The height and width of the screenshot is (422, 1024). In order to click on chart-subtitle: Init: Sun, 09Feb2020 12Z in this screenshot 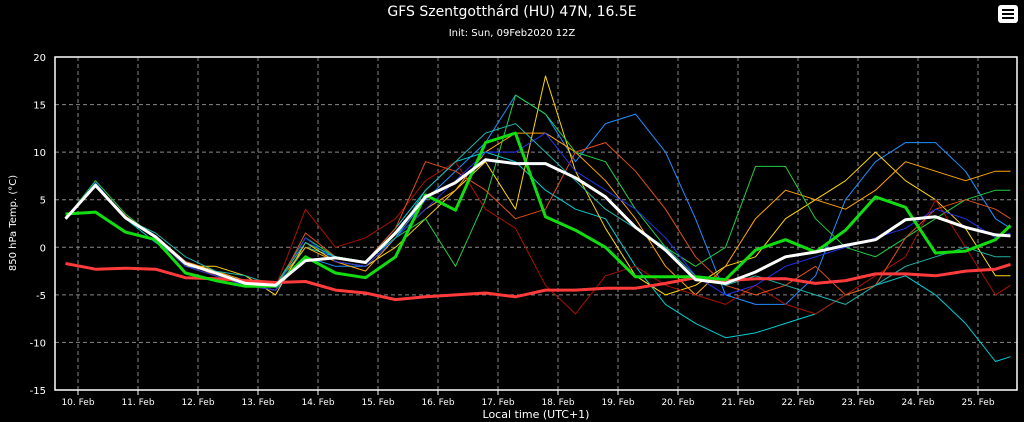, I will do `click(512, 33)`.